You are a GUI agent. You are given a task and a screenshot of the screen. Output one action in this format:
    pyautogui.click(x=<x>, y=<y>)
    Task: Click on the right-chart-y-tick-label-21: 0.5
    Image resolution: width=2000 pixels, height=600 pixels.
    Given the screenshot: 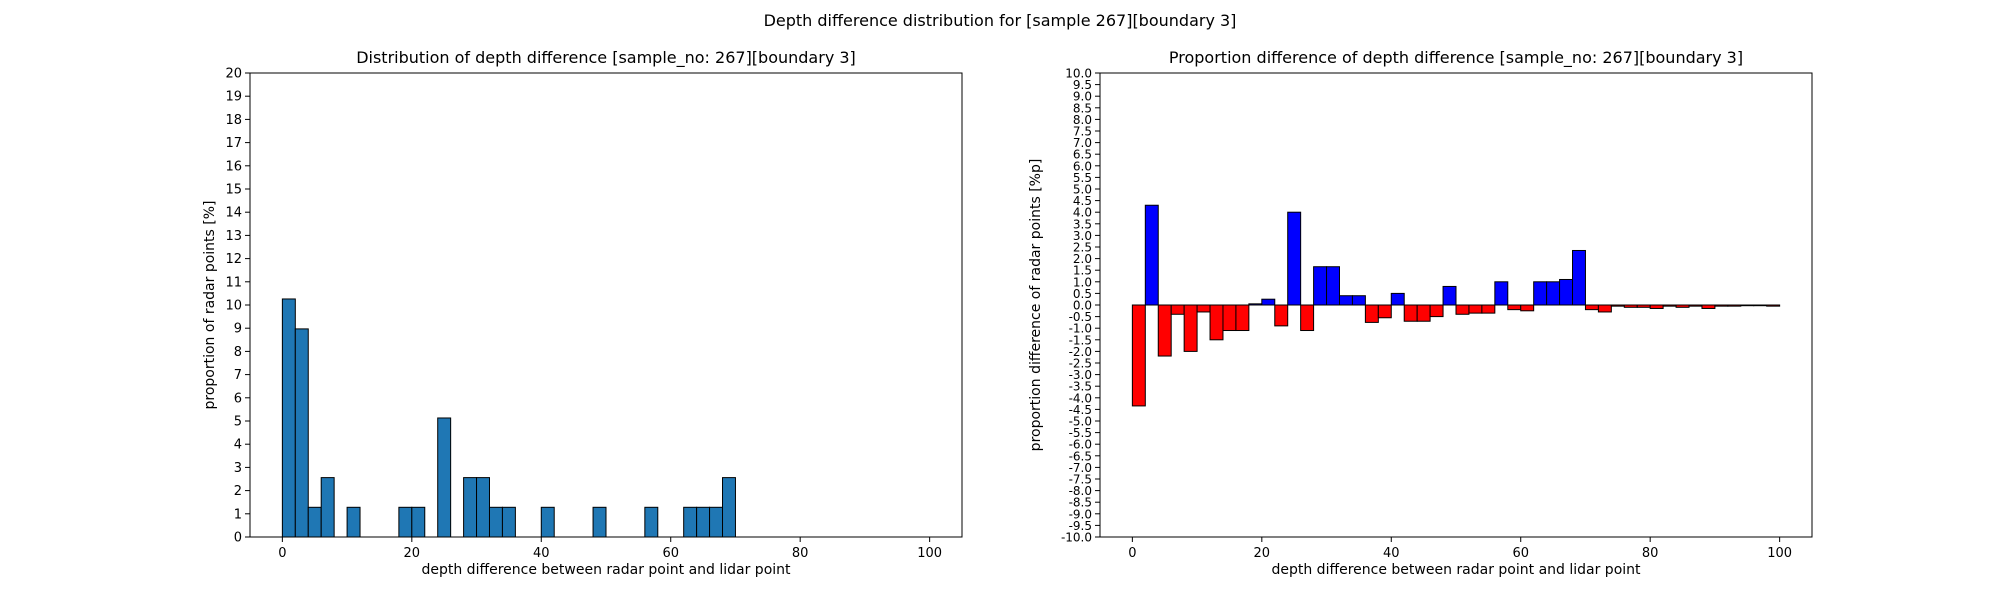 What is the action you would take?
    pyautogui.click(x=1082, y=294)
    